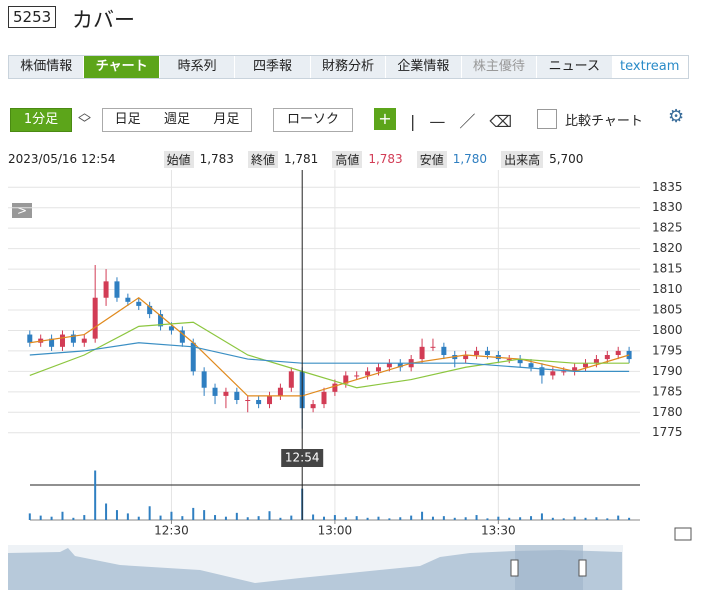 The image size is (711, 595). Describe the element at coordinates (273, 67) in the screenshot. I see `tab: 四季報` at that location.